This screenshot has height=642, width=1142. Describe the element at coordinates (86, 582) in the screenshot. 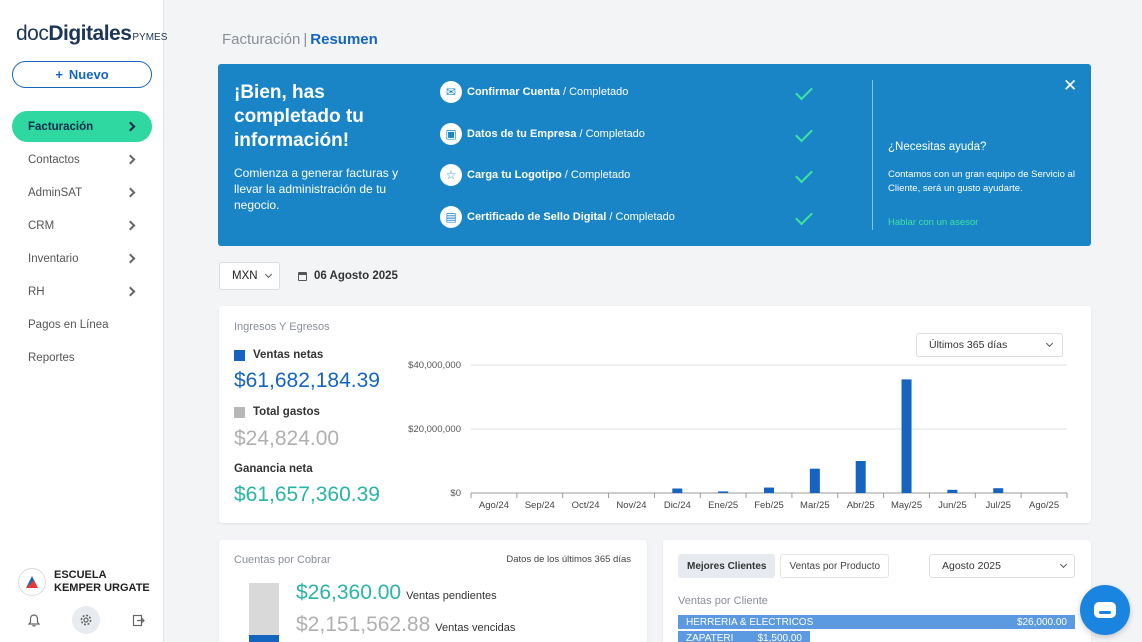

I see `company-switcher: ESCUELA KEMPER URGATE` at that location.